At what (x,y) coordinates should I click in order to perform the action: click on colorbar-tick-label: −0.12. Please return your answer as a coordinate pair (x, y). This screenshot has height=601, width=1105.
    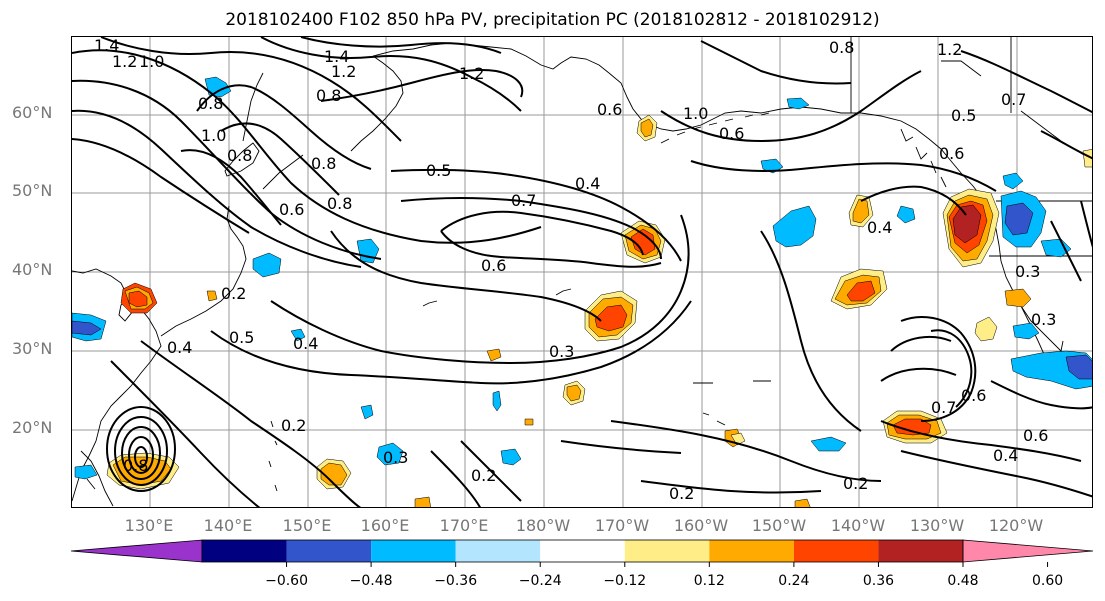
    Looking at the image, I should click on (625, 581).